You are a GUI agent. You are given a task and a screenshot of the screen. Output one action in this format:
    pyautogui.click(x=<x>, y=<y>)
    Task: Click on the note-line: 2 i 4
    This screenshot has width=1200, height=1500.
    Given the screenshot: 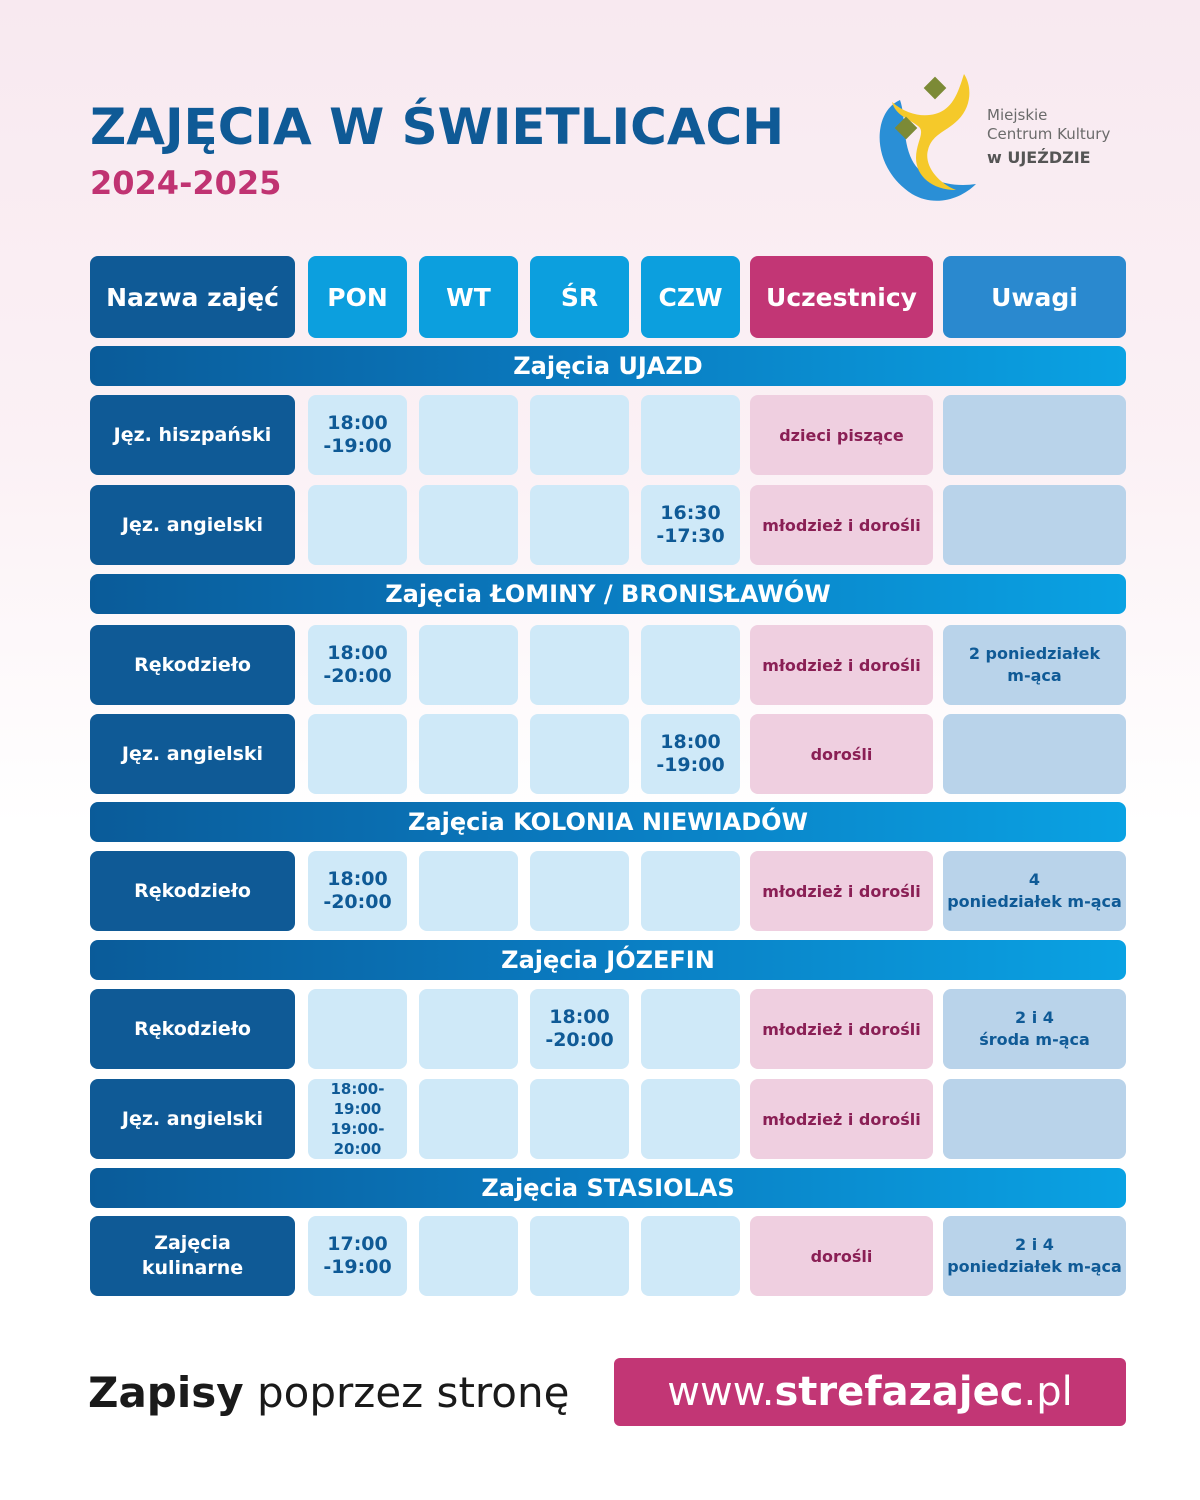 What is the action you would take?
    pyautogui.click(x=1034, y=1244)
    